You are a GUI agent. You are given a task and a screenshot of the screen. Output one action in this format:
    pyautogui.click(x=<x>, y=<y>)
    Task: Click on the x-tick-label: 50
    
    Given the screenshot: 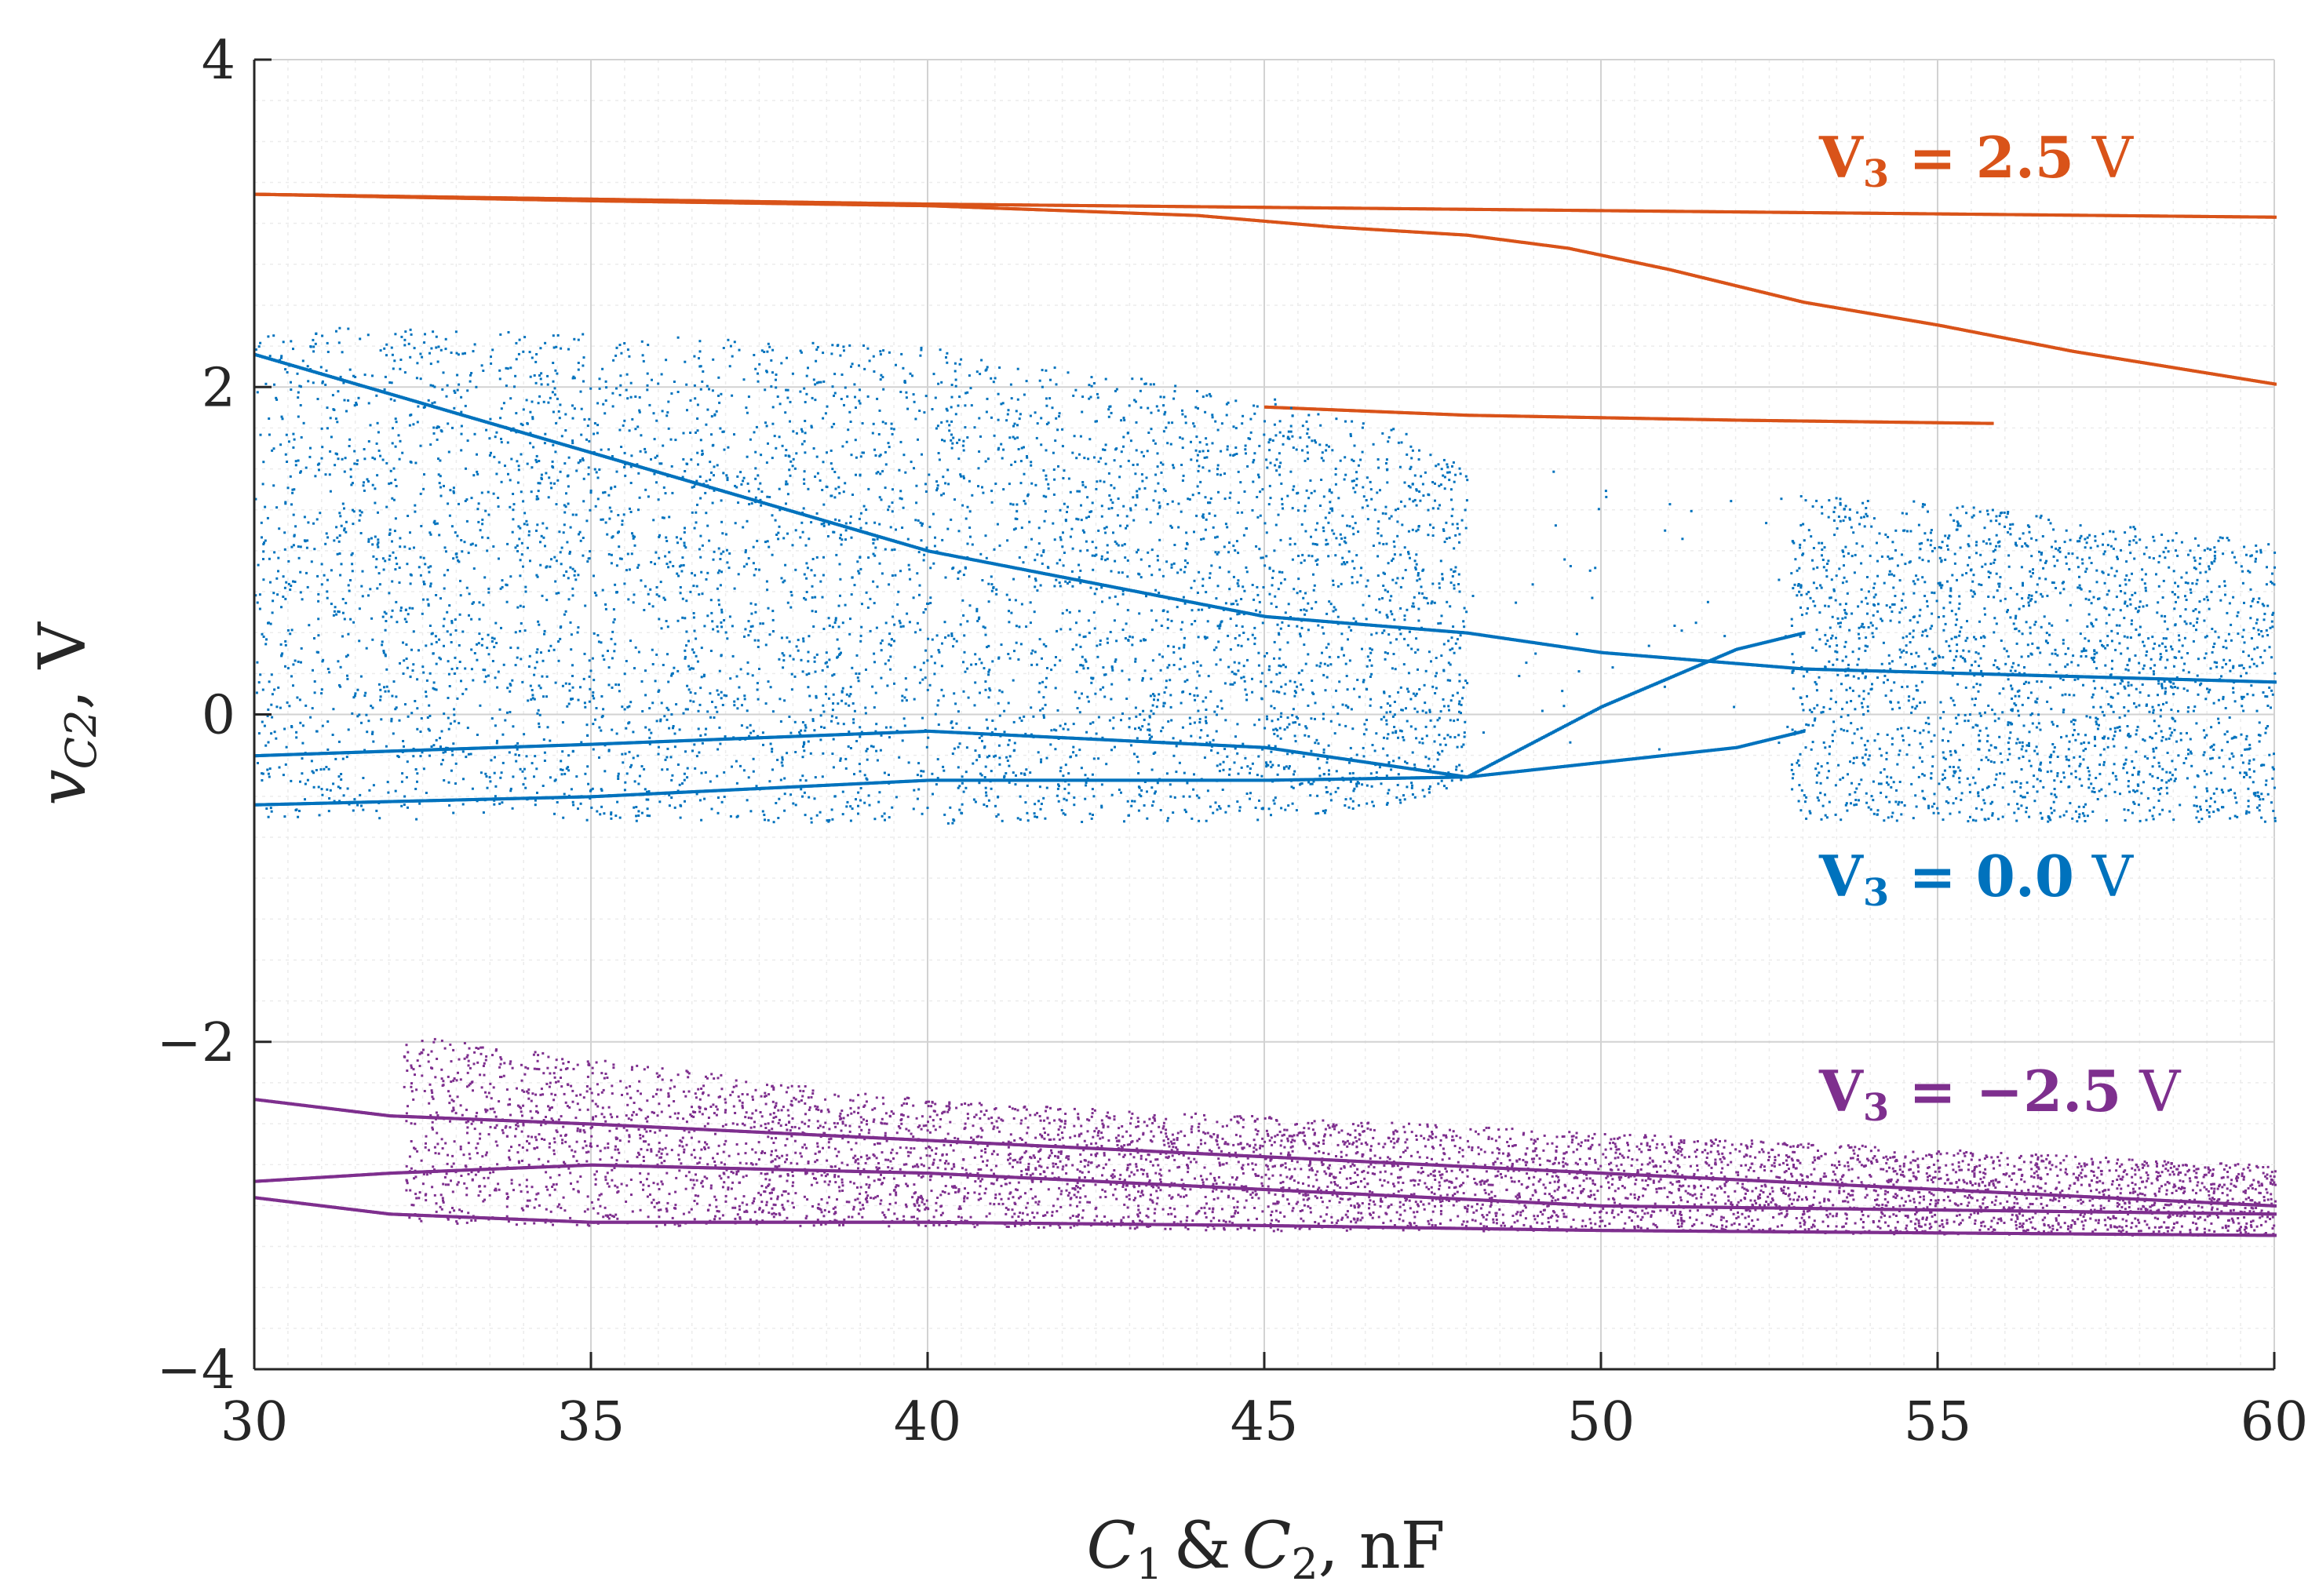 What is the action you would take?
    pyautogui.click(x=1601, y=1422)
    